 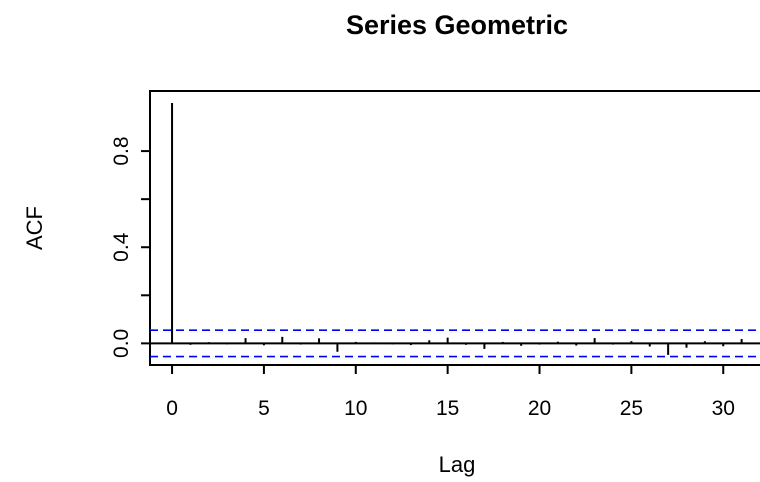 I want to click on x-tick-label-15: 15, so click(x=447, y=408).